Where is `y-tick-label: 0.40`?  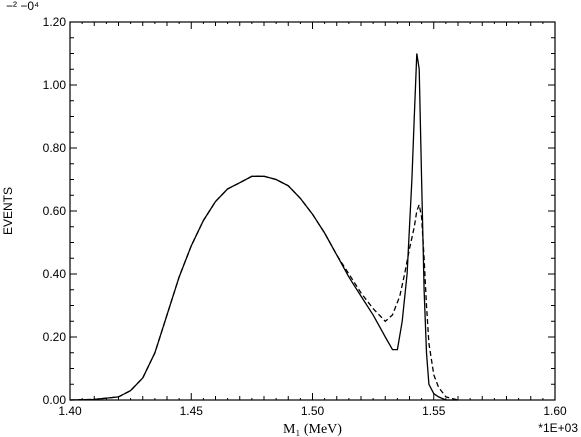 y-tick-label: 0.40 is located at coordinates (55, 274).